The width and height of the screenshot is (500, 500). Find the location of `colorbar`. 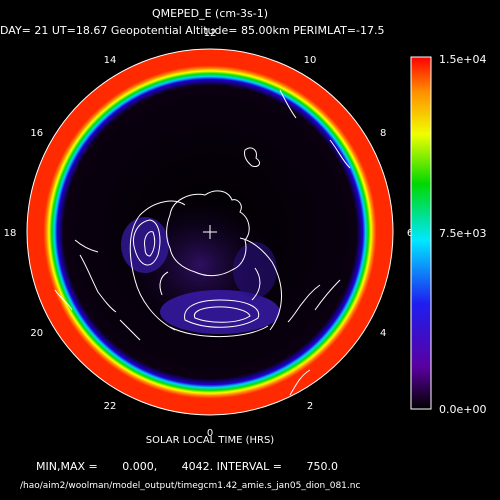

colorbar is located at coordinates (421, 233).